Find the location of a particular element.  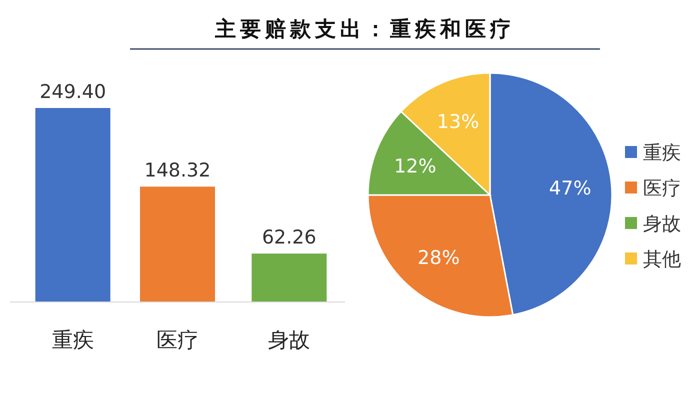

data-label: 249.40 is located at coordinates (73, 92).